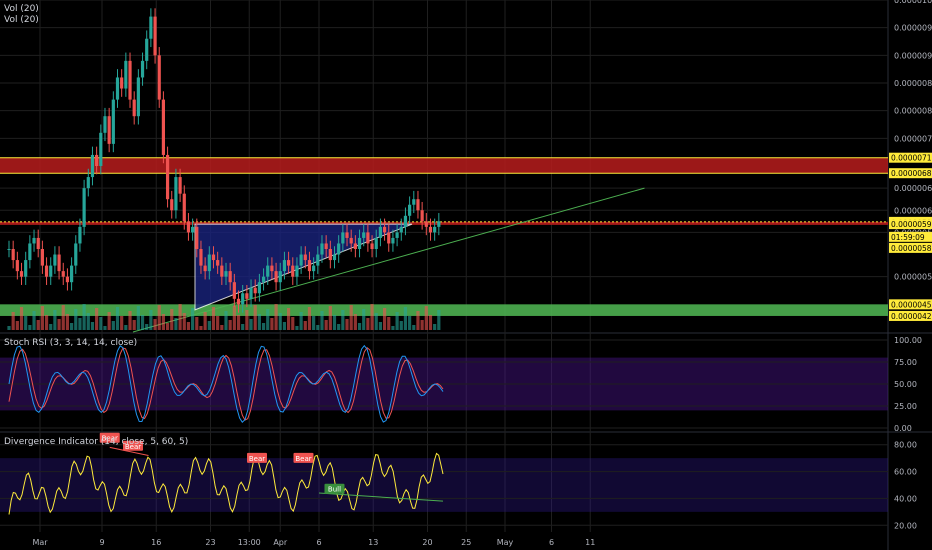 This screenshot has width=932, height=550. I want to click on bear-label-box, so click(109, 437).